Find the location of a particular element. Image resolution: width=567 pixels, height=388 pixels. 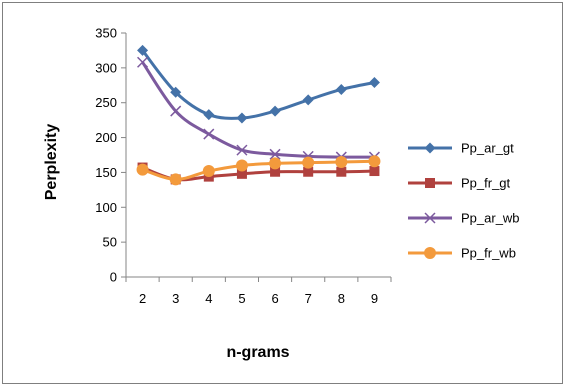

x-tick-label: 2 is located at coordinates (142, 298).